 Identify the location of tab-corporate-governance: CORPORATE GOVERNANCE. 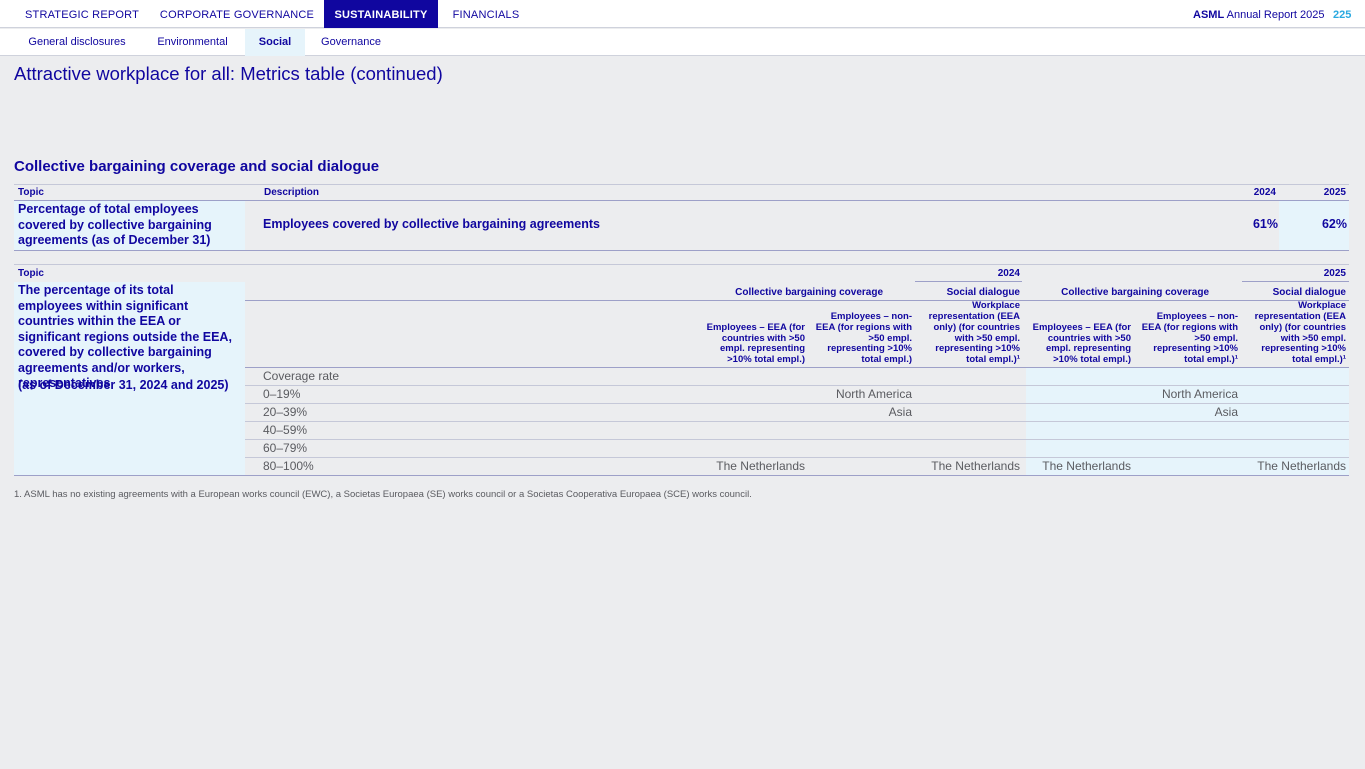
(237, 15).